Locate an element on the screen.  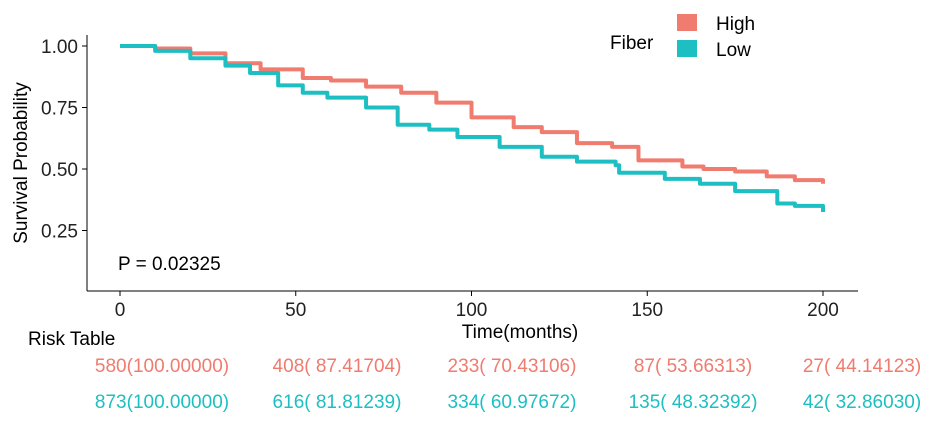
risk-cell-low: 334( 60.97672) is located at coordinates (512, 402).